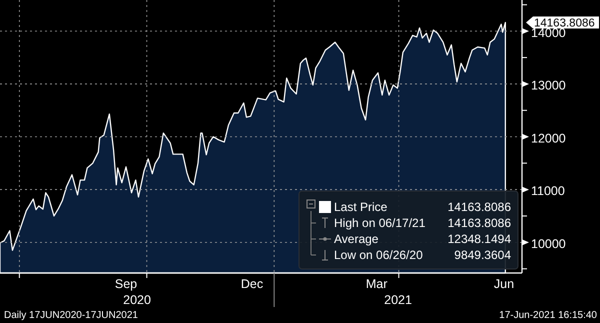  Describe the element at coordinates (548, 191) in the screenshot. I see `y-tick-label: 11000` at that location.